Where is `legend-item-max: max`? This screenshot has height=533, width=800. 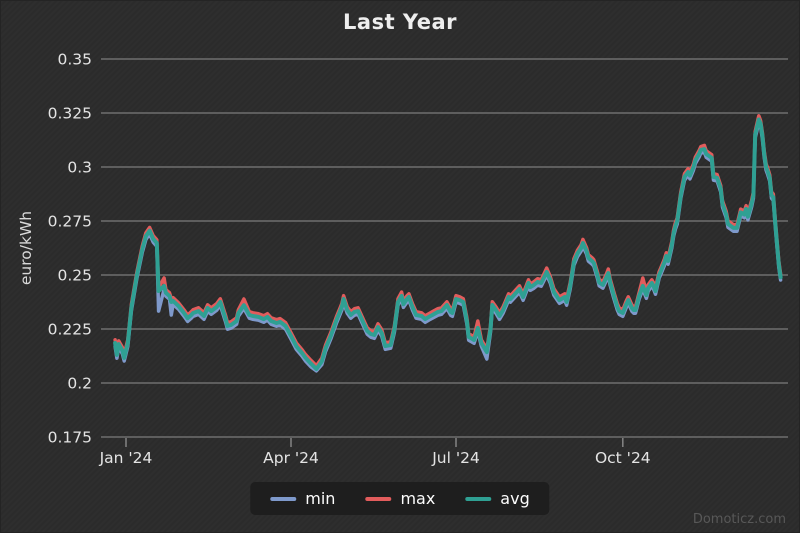 legend-item-max: max is located at coordinates (400, 498).